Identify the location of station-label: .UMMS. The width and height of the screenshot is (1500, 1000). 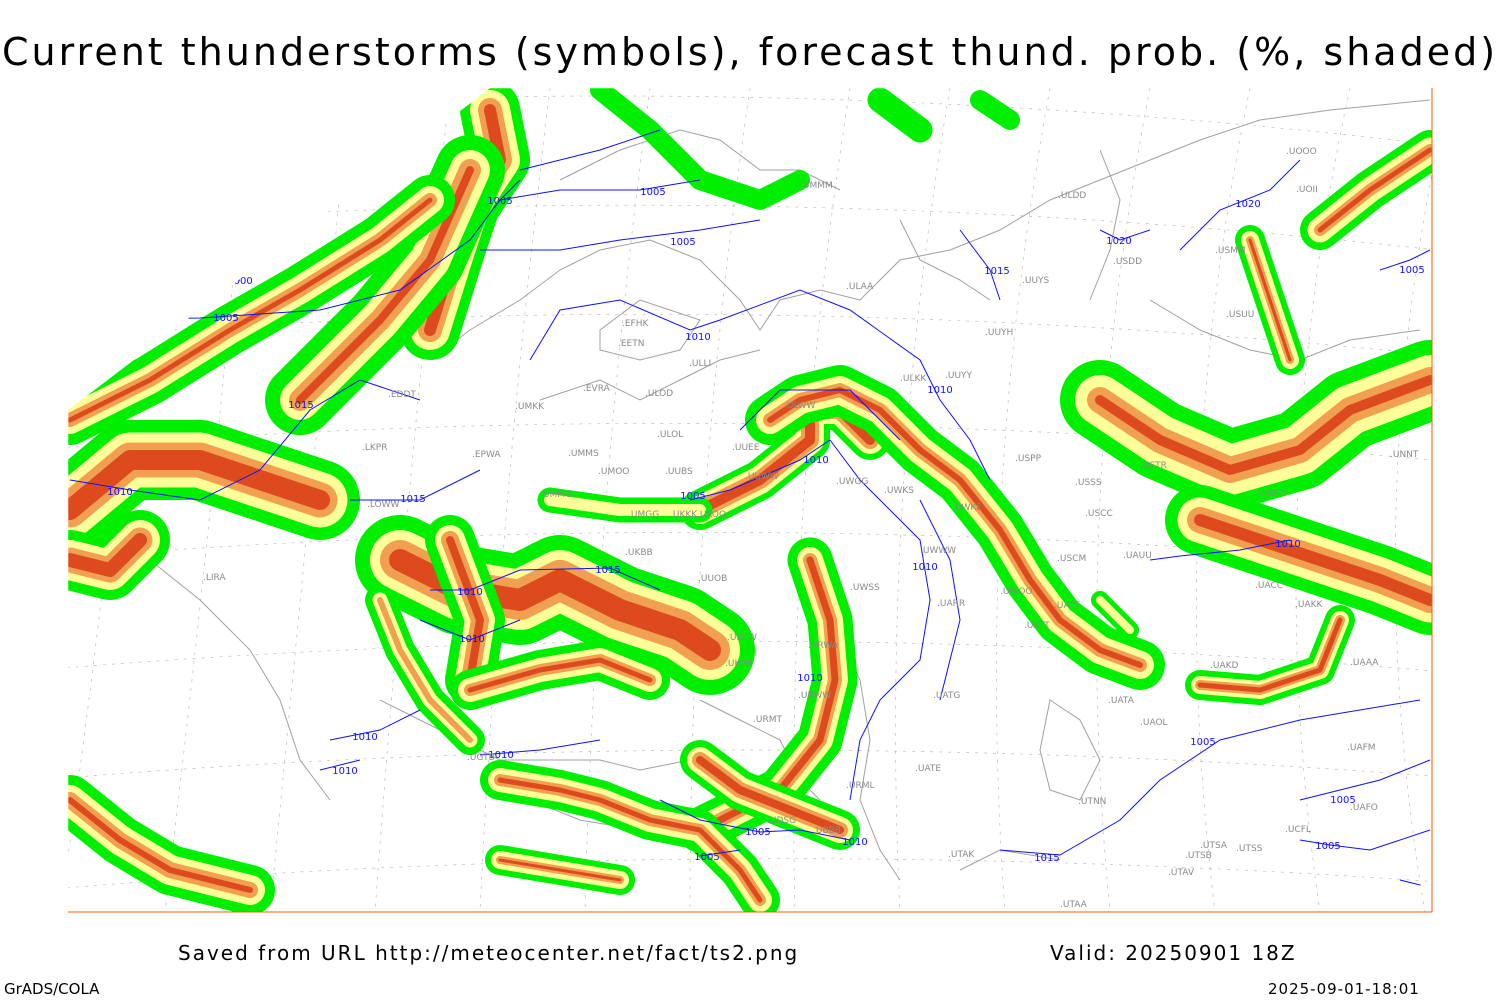
(583, 454).